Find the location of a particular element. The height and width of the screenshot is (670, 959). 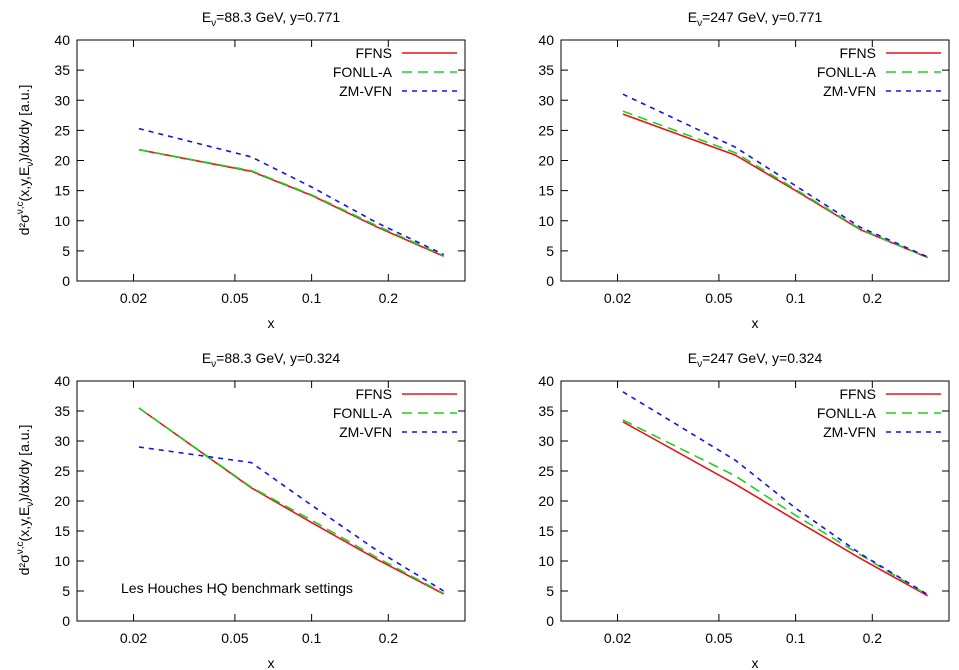

chart-title: Eν=247 GeV, y=0.324 is located at coordinates (755, 360).